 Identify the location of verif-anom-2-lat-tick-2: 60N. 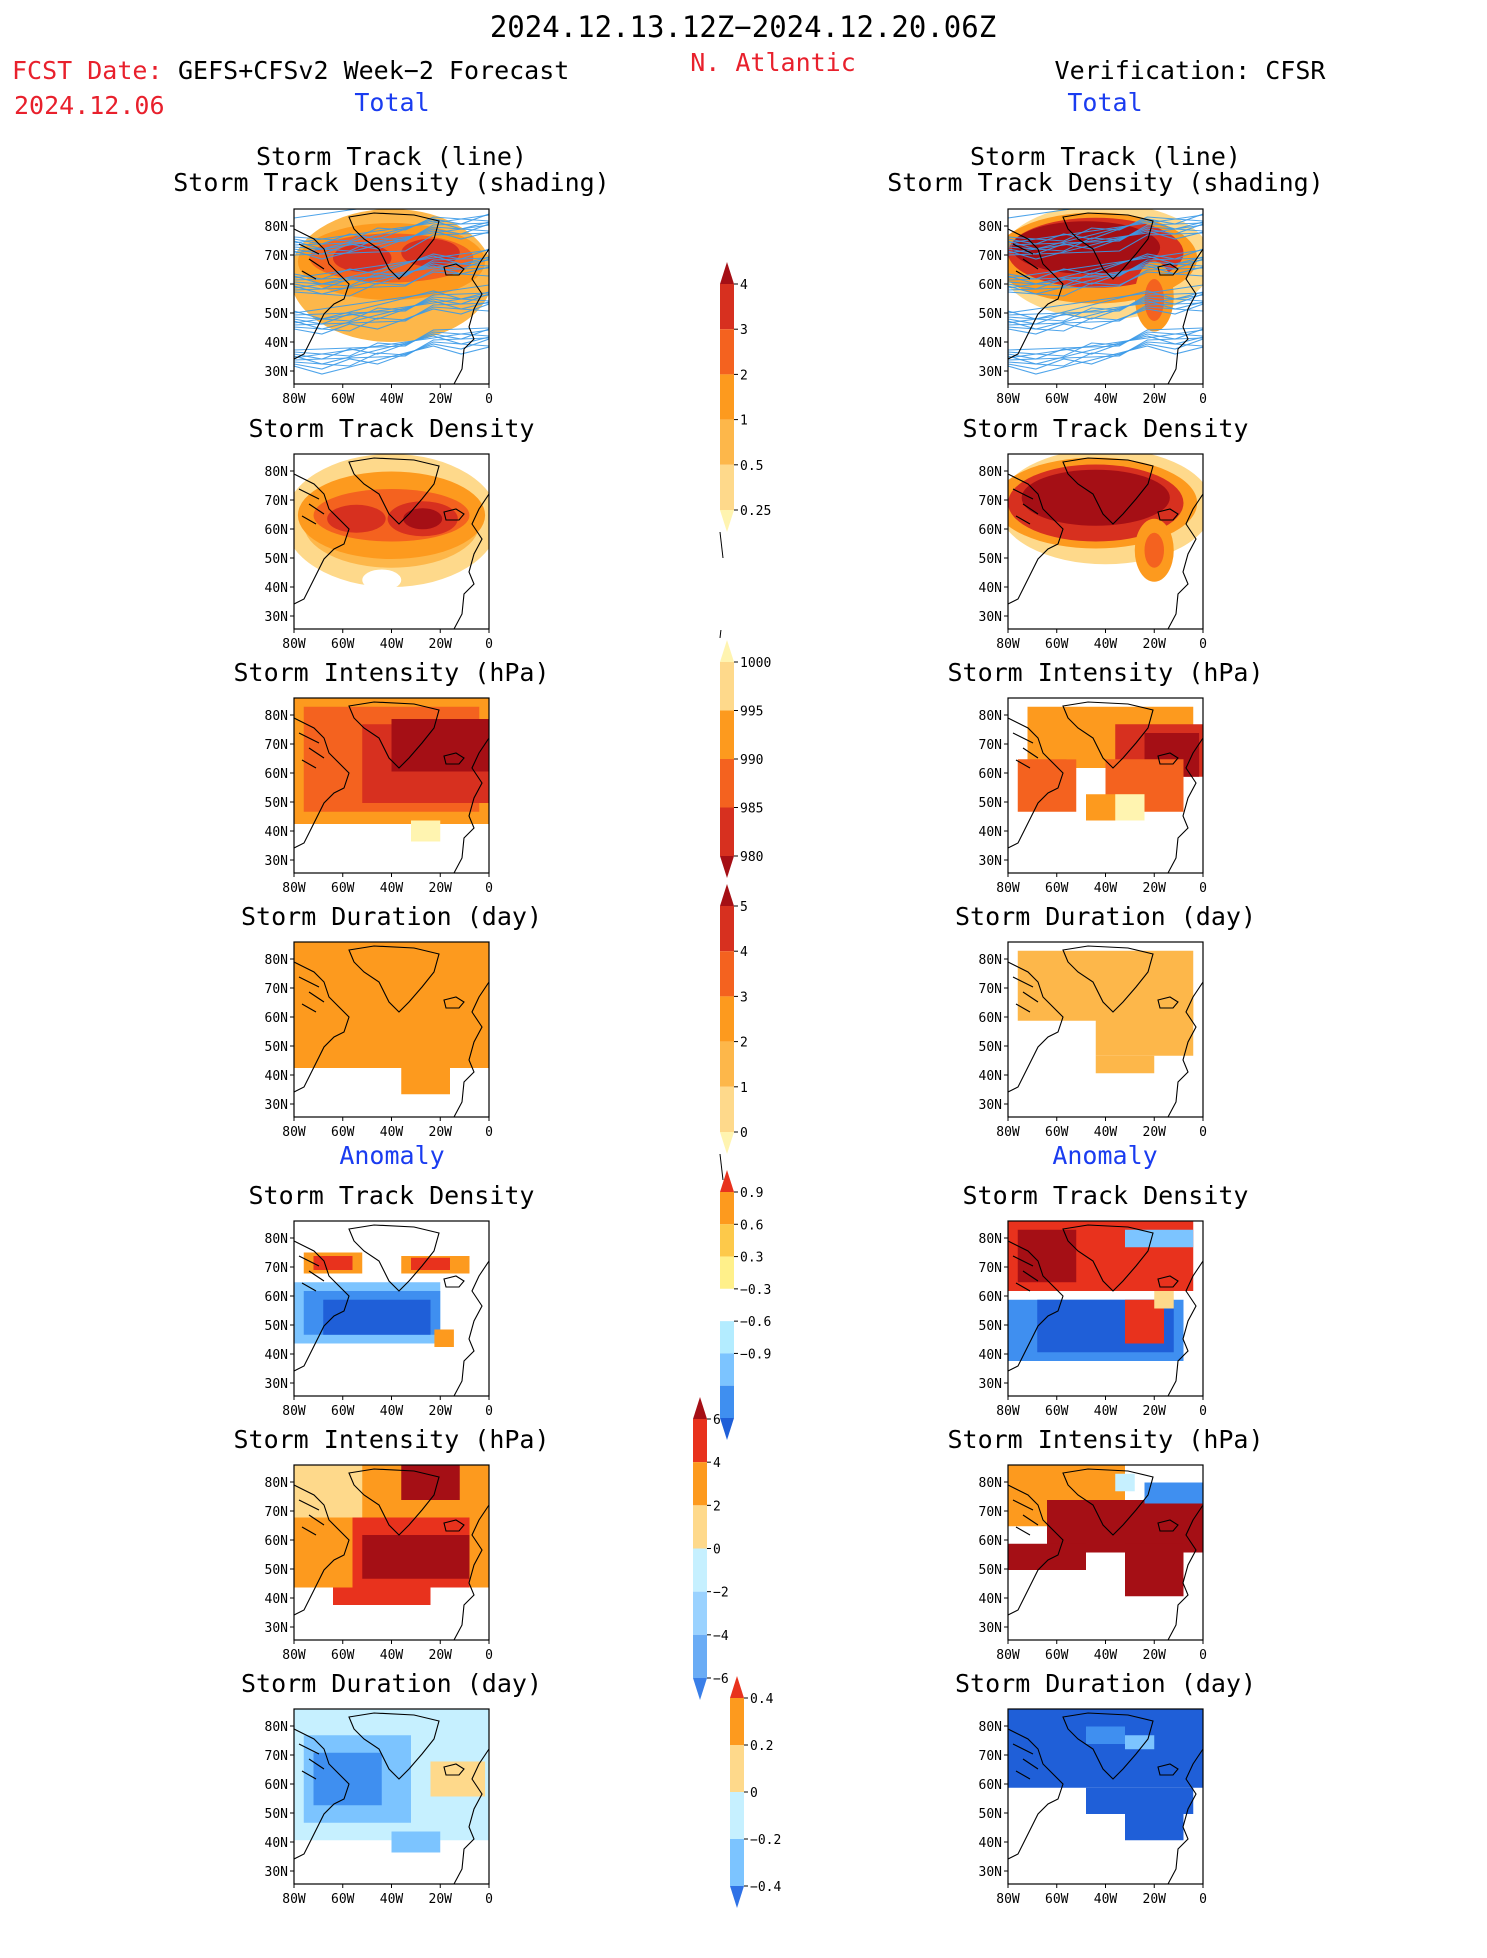
(990, 1785).